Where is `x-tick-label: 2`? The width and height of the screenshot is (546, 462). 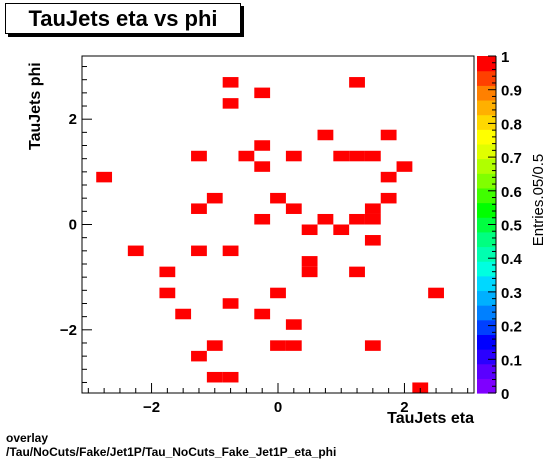
x-tick-label: 2 is located at coordinates (404, 407).